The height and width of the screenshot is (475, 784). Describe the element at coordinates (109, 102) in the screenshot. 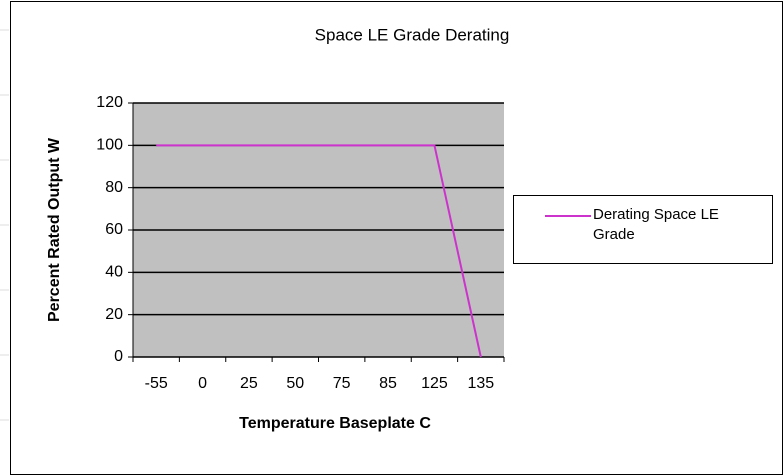

I see `y-tick-label: 120` at that location.